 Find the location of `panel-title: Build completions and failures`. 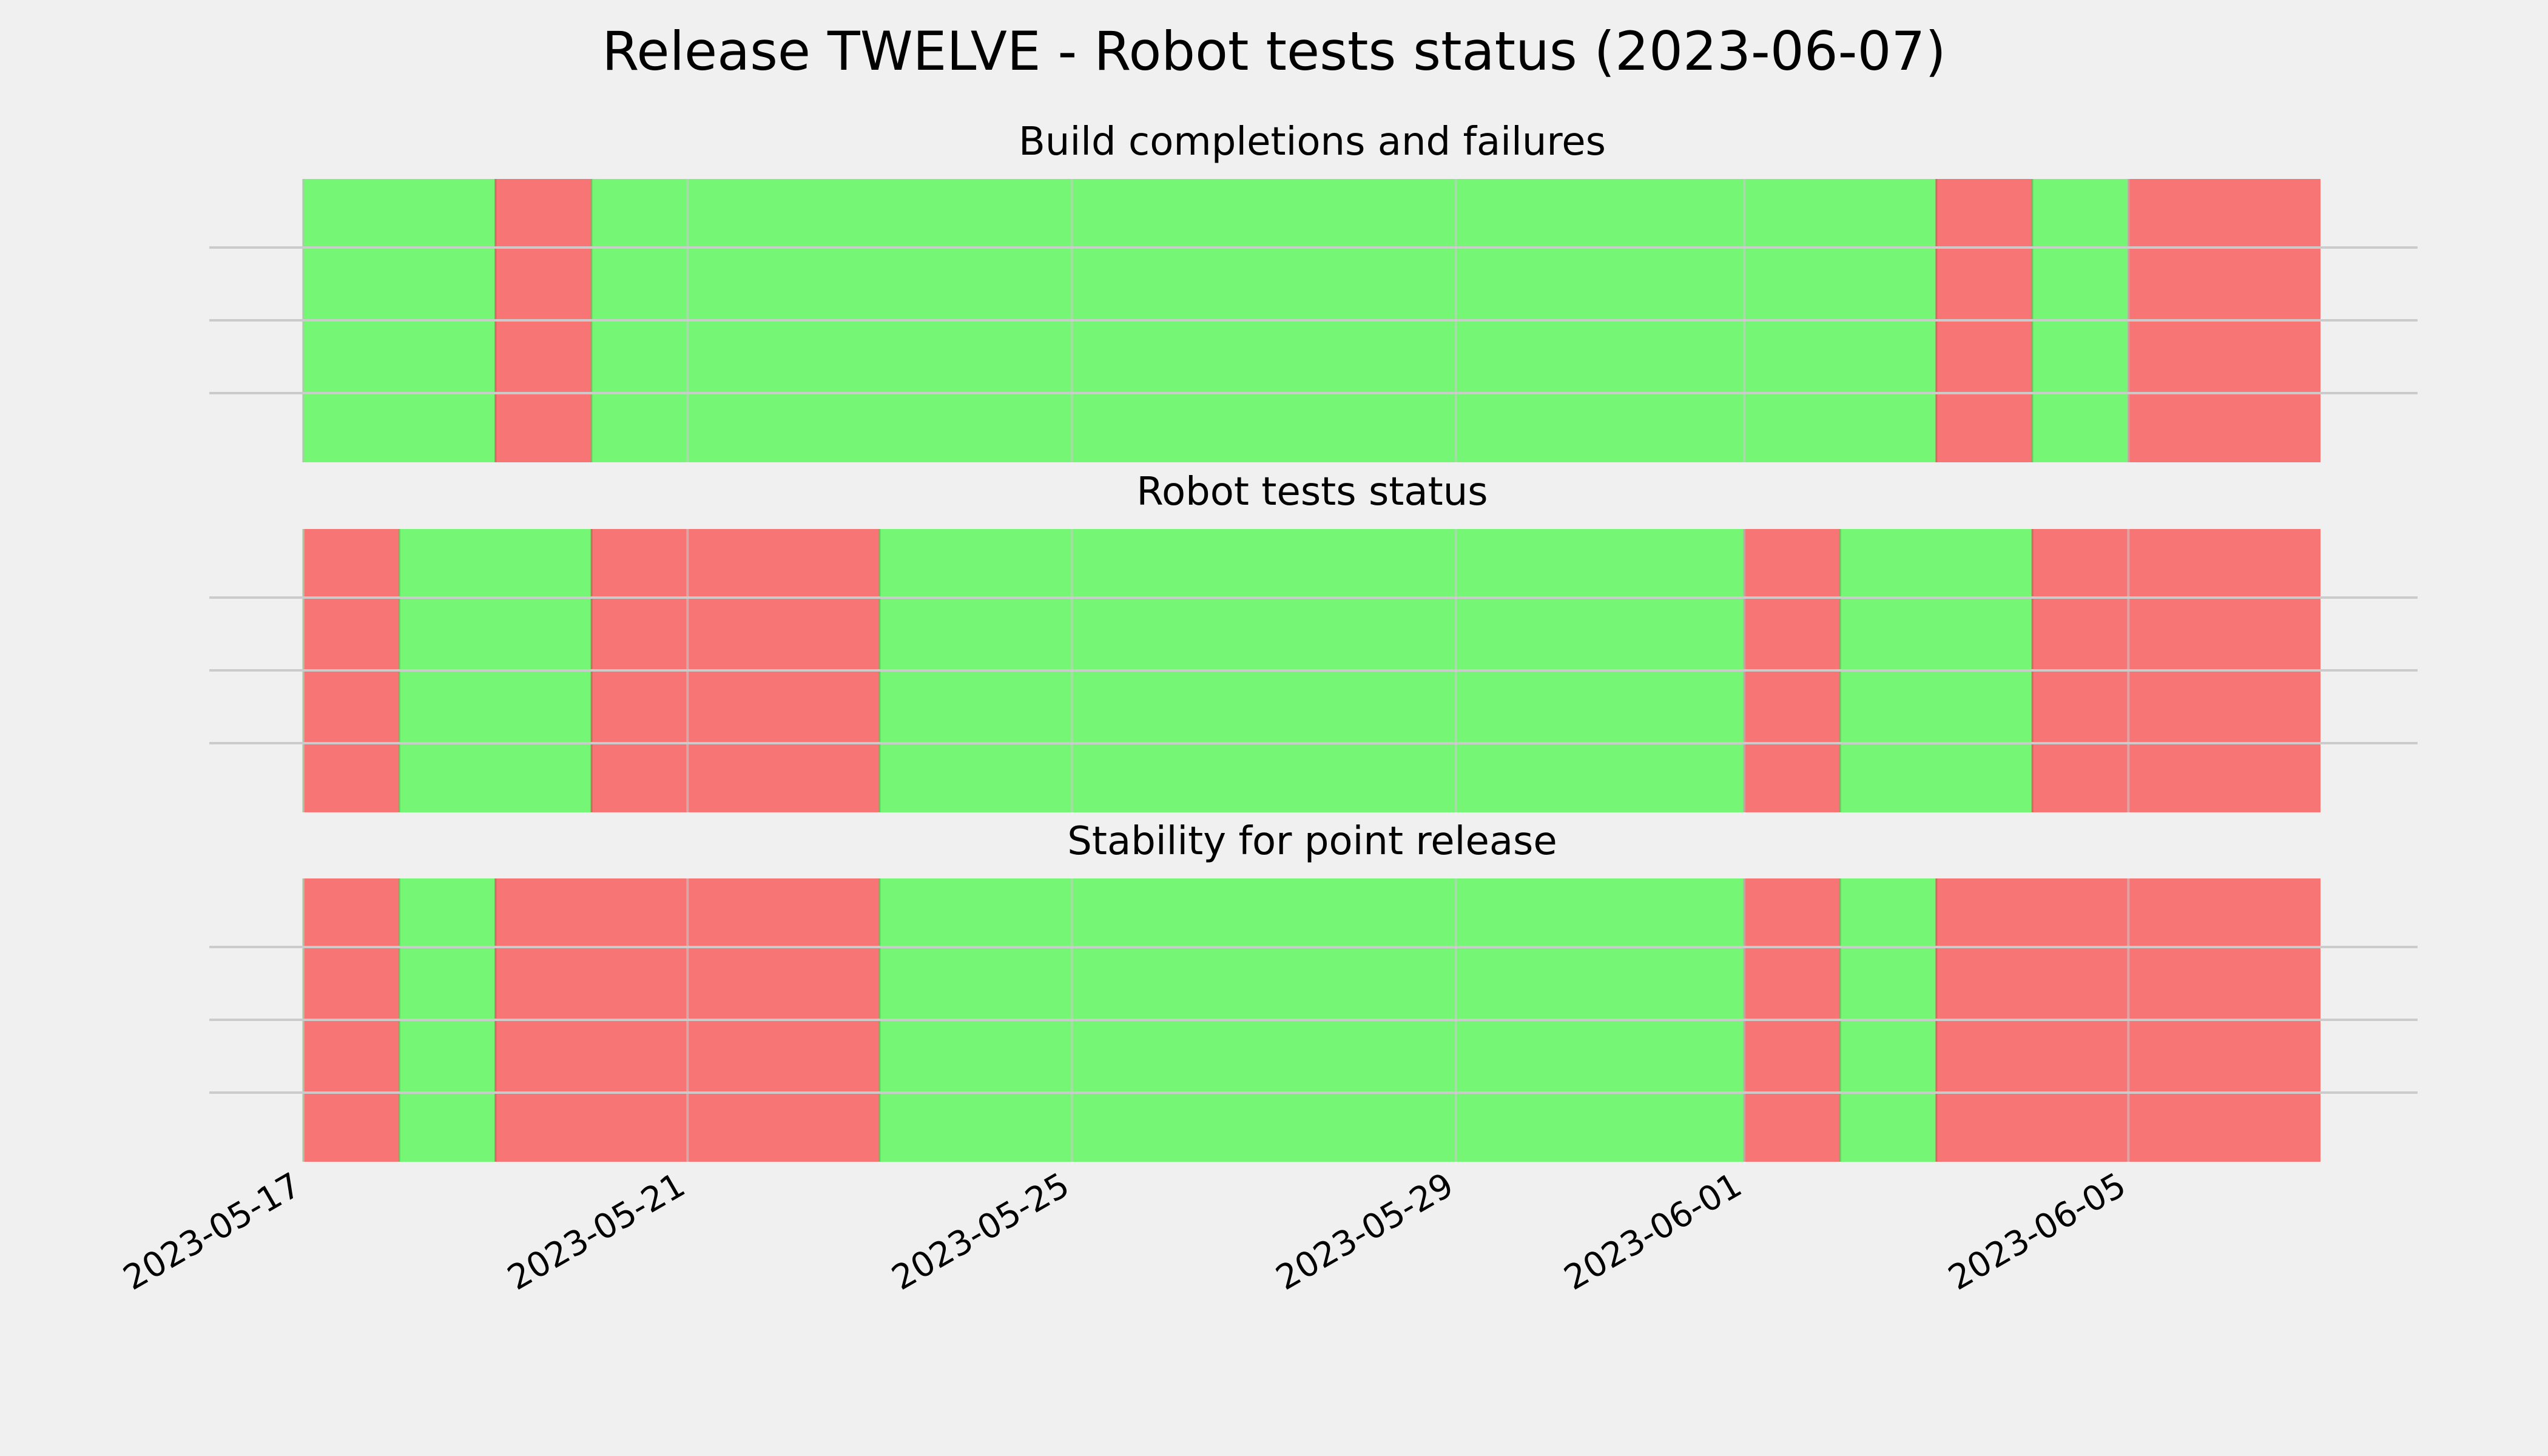

panel-title: Build completions and failures is located at coordinates (1312, 142).